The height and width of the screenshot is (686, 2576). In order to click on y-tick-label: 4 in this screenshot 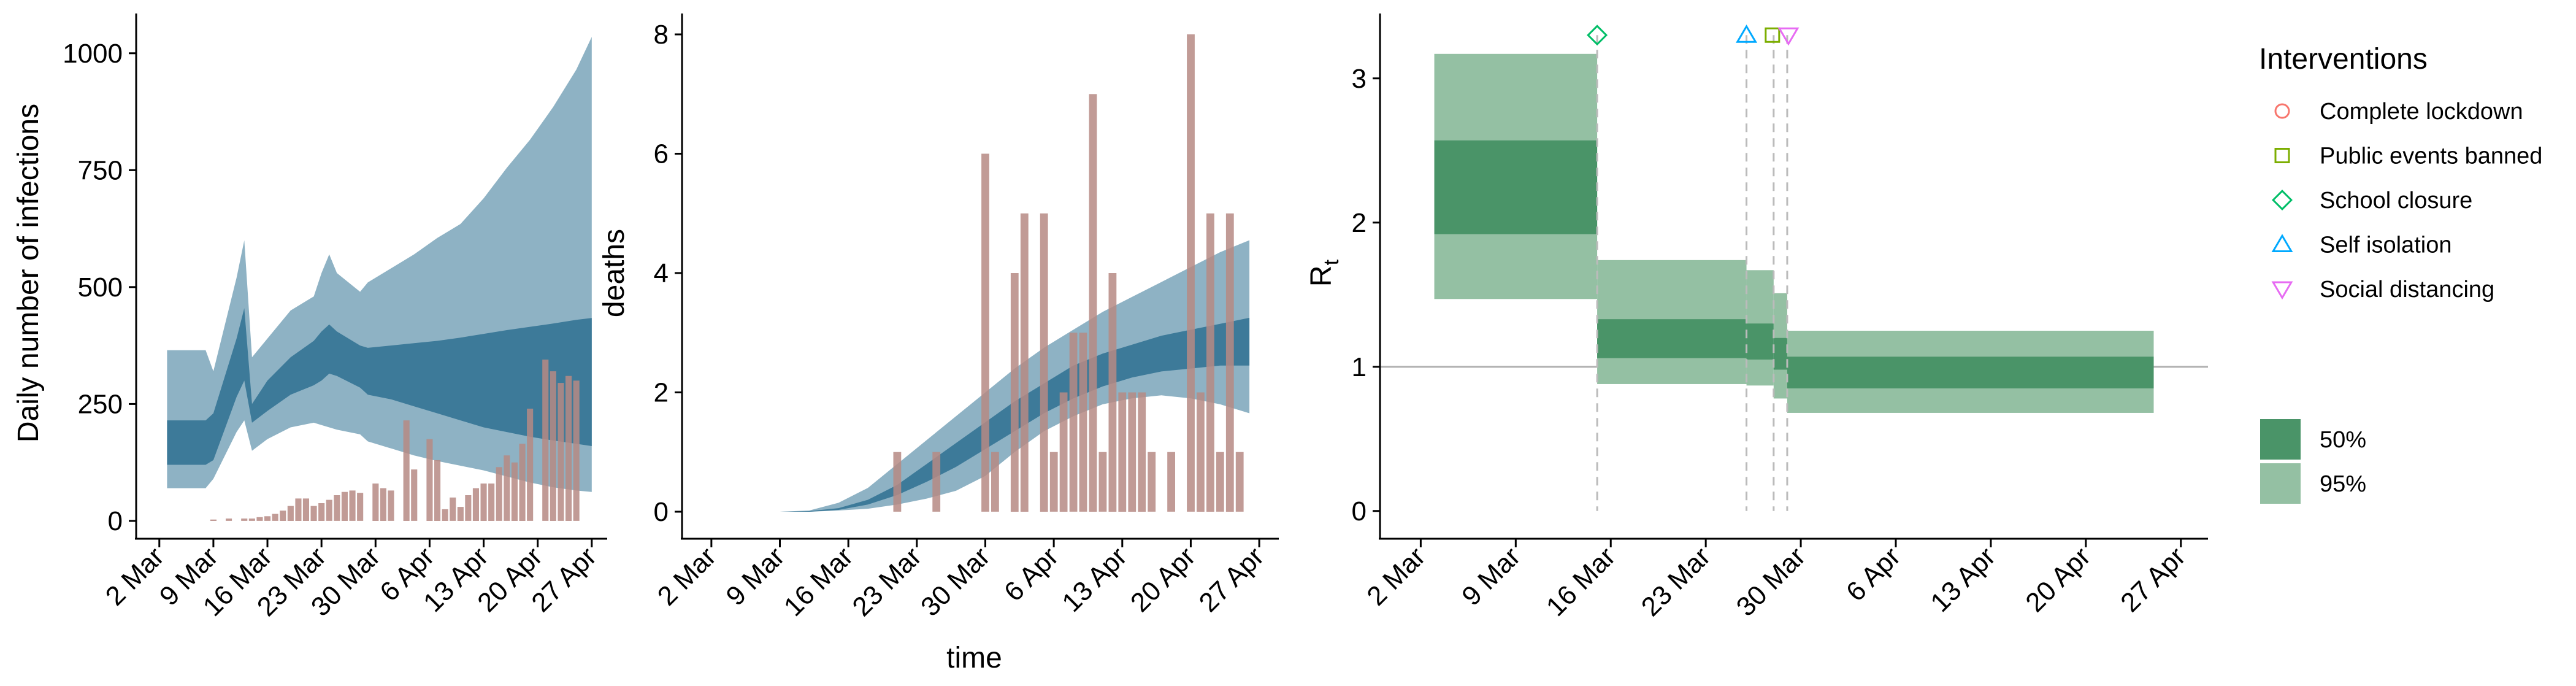, I will do `click(661, 273)`.